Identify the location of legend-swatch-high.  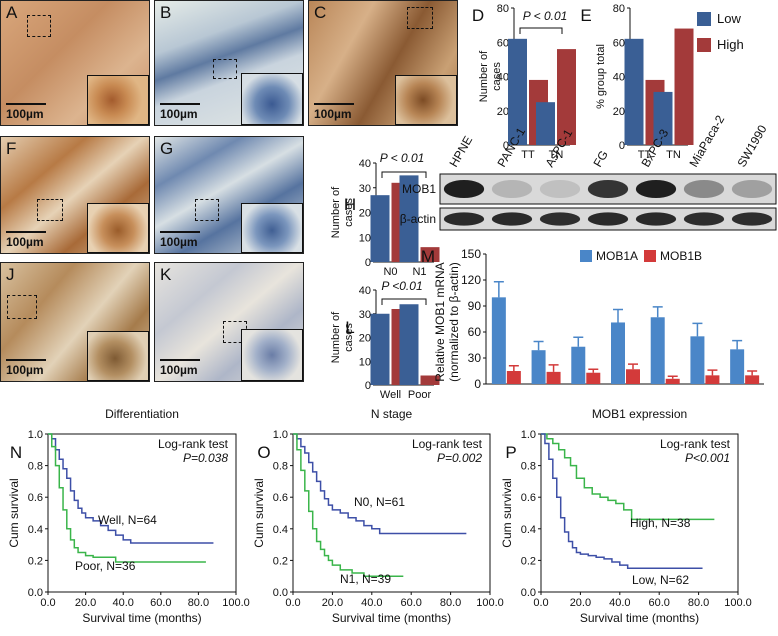
(704, 45).